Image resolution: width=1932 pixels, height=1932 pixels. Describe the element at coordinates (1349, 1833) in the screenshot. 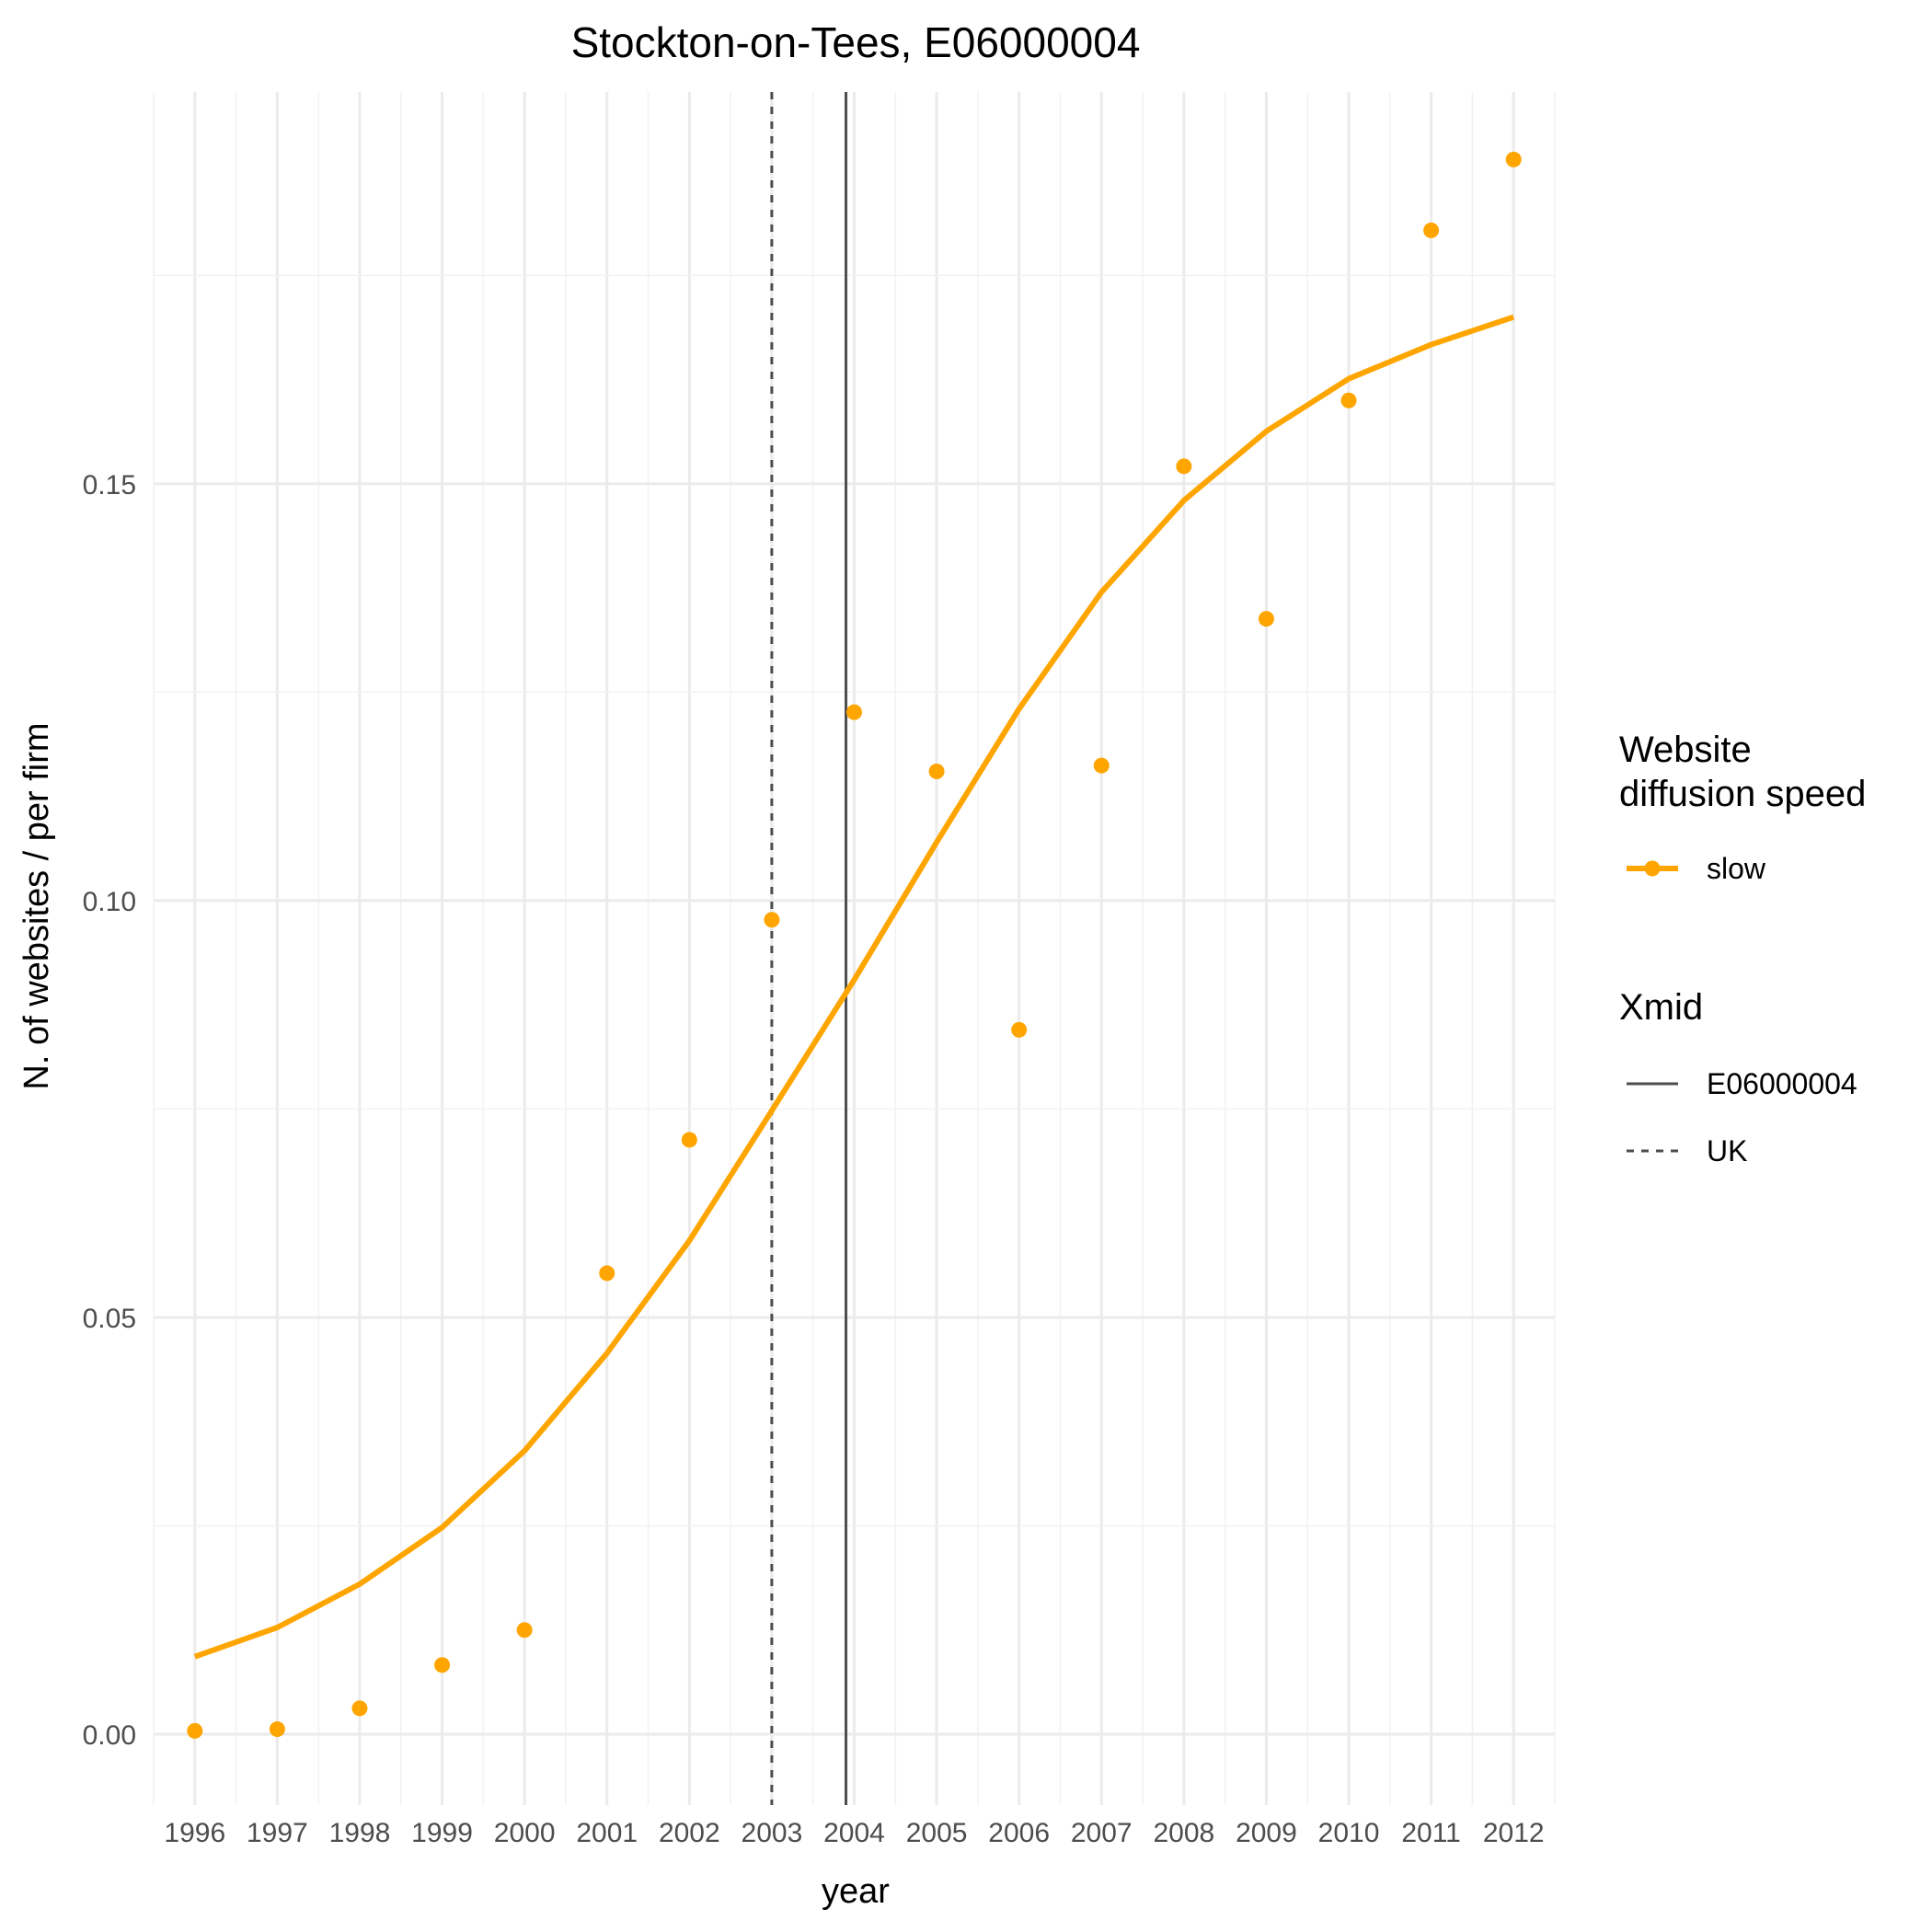

I see `x-tick-label: 2010` at that location.